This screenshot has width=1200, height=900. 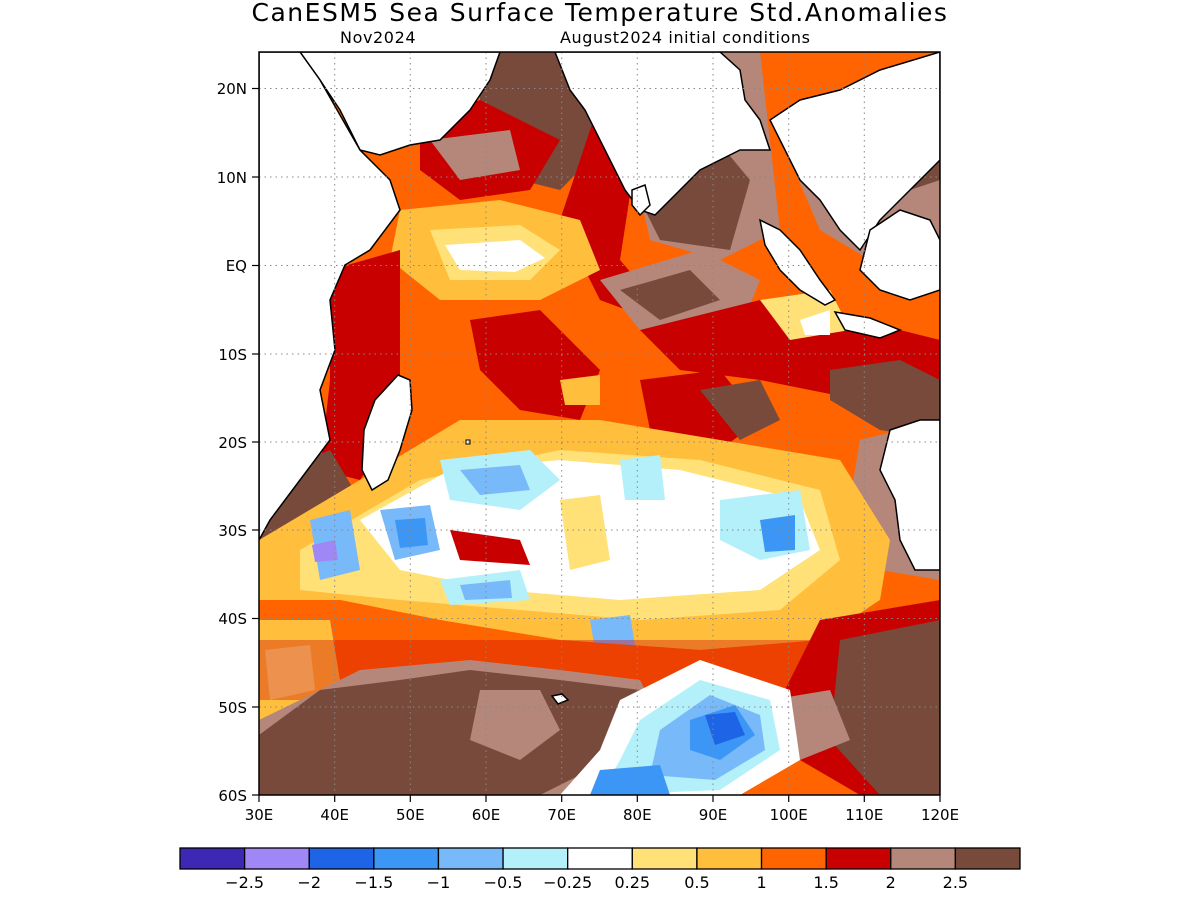 I want to click on lat-label: 20S, so click(x=232, y=443).